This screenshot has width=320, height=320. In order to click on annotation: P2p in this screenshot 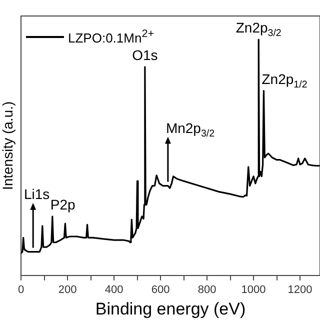, I will do `click(63, 204)`.